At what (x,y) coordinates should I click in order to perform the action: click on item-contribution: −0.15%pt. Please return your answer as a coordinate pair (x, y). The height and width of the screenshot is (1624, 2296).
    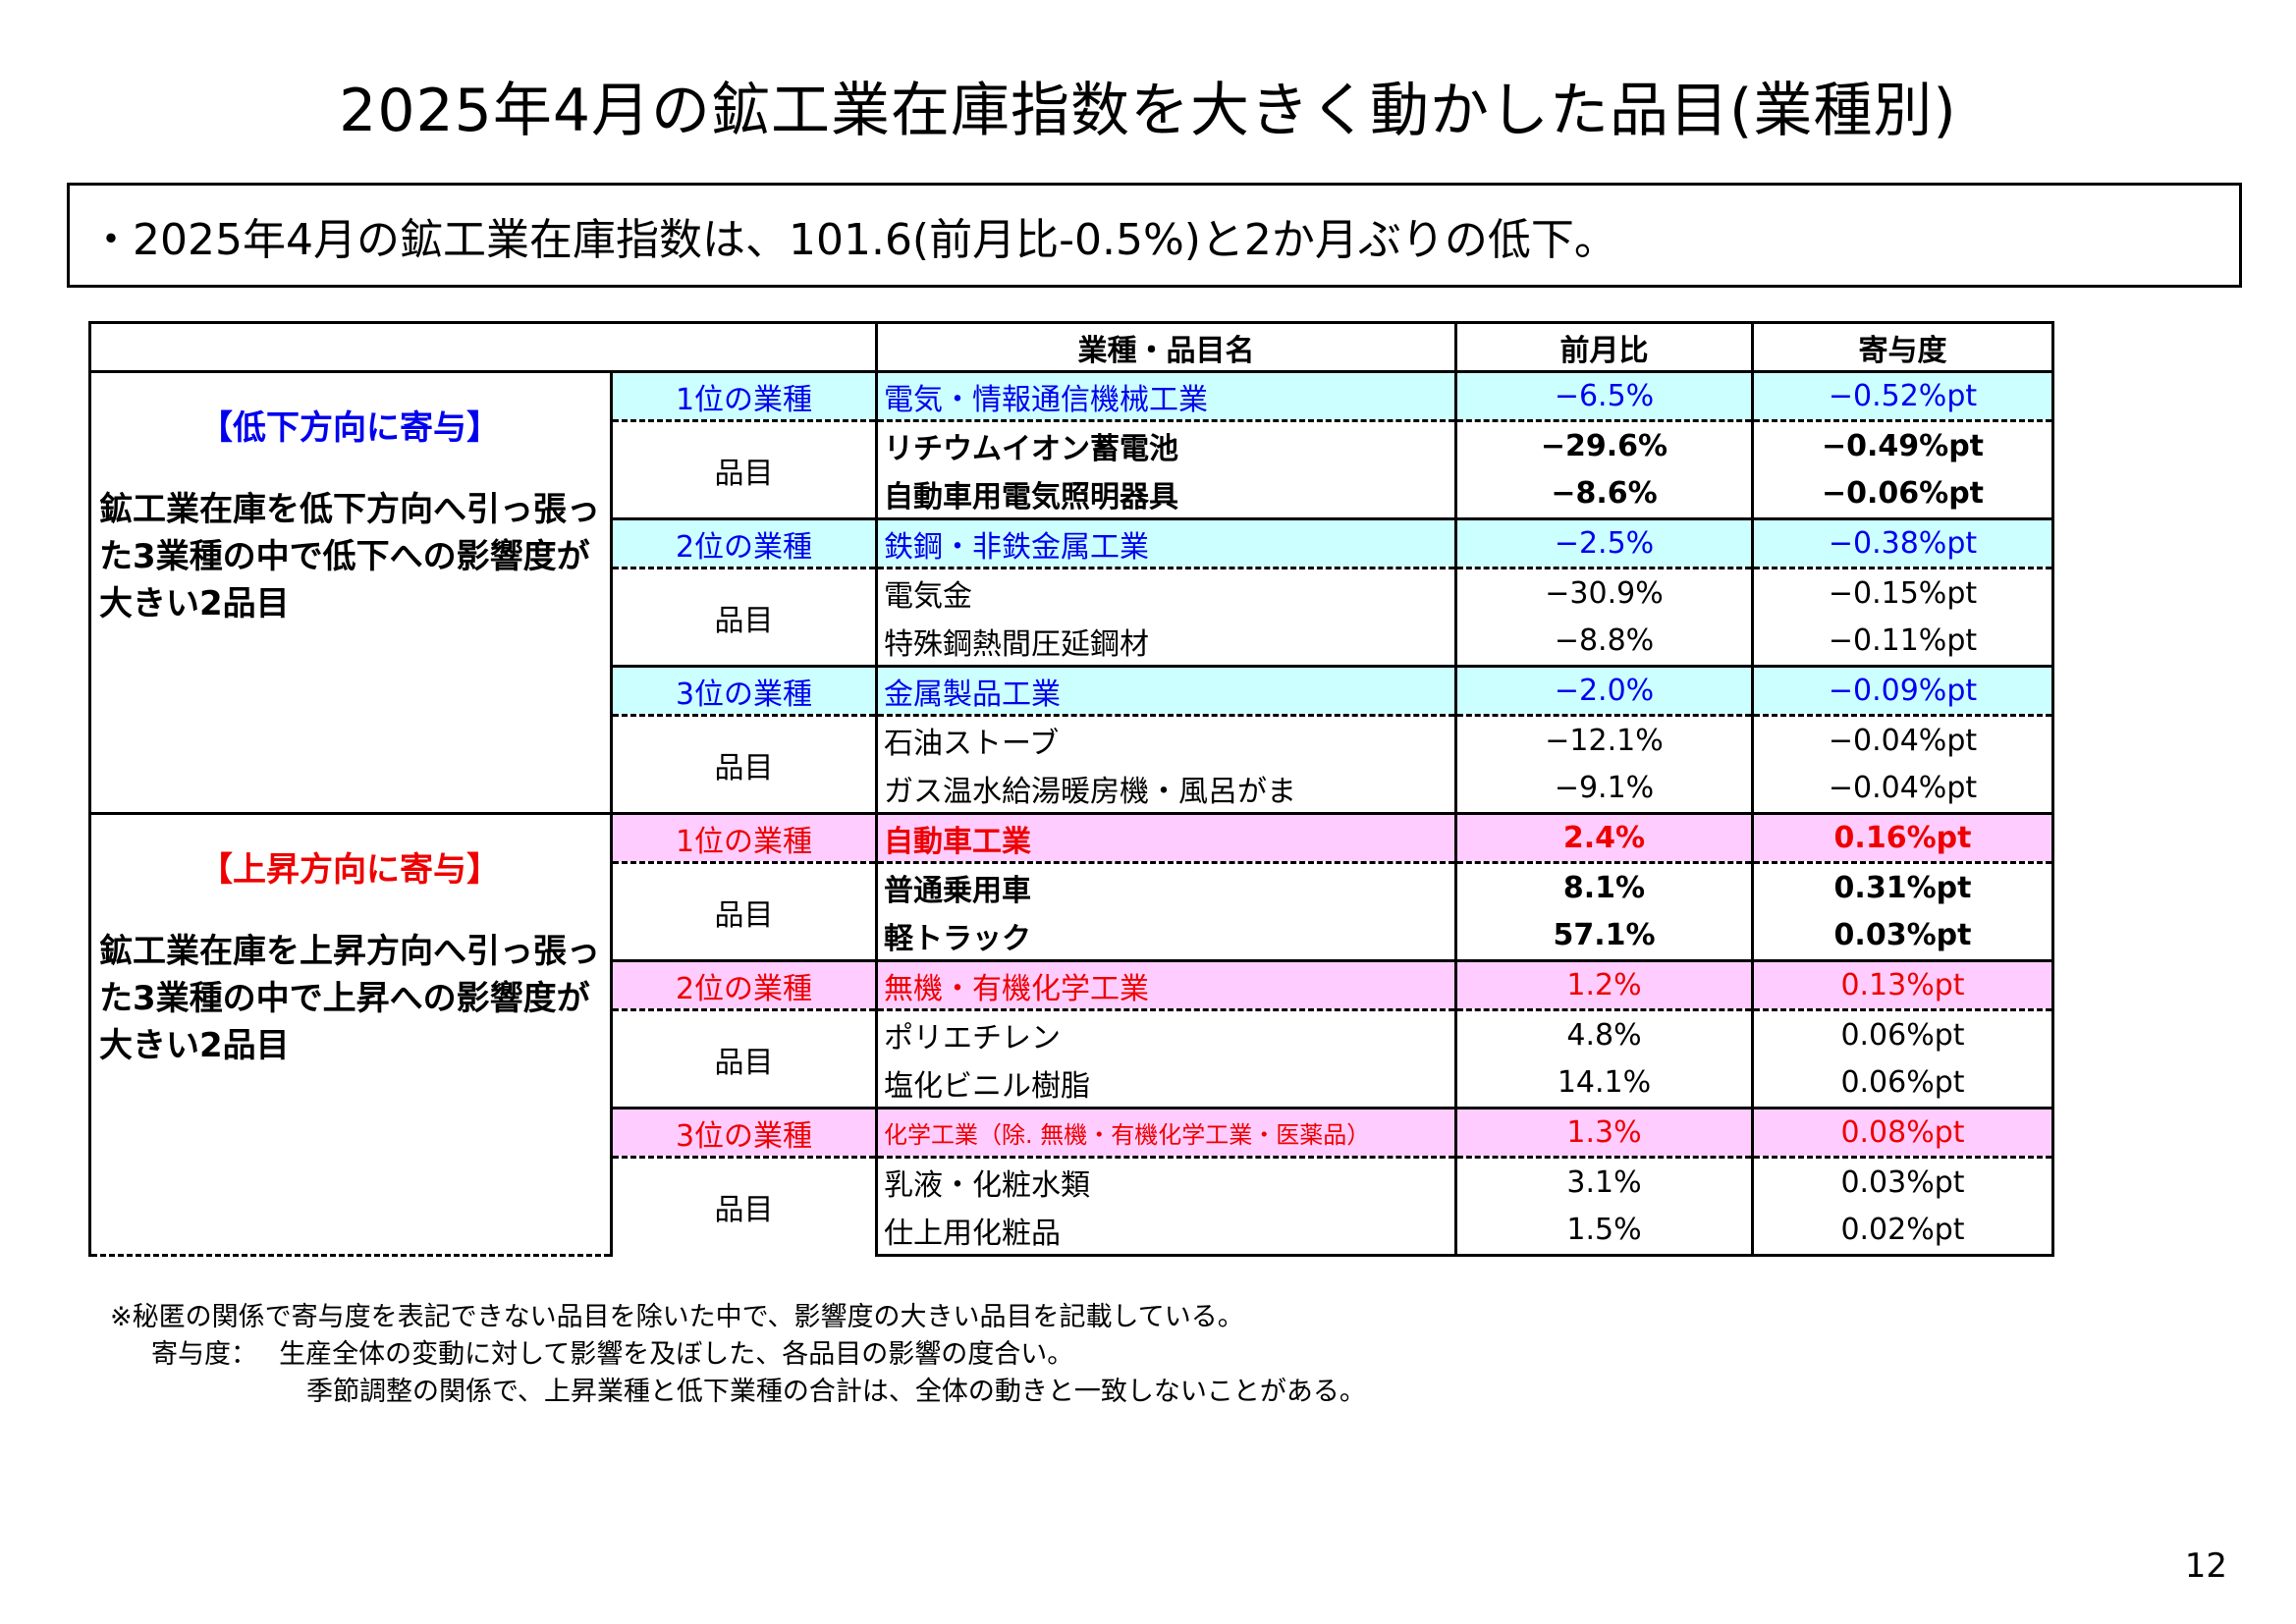
    Looking at the image, I should click on (1902, 593).